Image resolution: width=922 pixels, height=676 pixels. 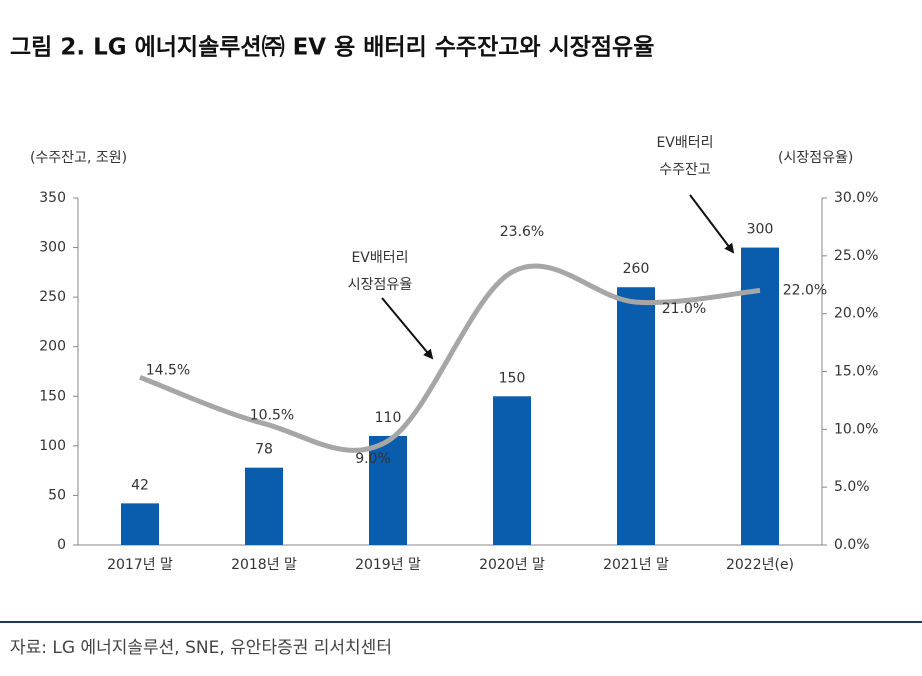 What do you see at coordinates (815, 158) in the screenshot?
I see `y2-axis-label: (시장점유율)` at bounding box center [815, 158].